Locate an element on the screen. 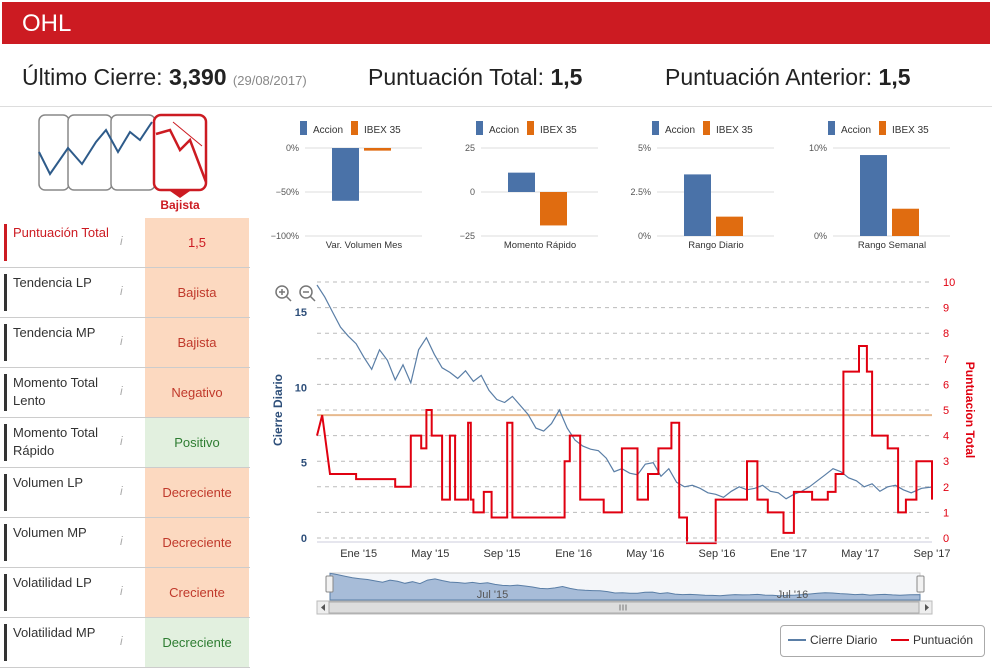 The height and width of the screenshot is (668, 992). mini-chart: Accion IBEX 35 0% −50% −100% Var. Volumen Mes is located at coordinates (346, 186).